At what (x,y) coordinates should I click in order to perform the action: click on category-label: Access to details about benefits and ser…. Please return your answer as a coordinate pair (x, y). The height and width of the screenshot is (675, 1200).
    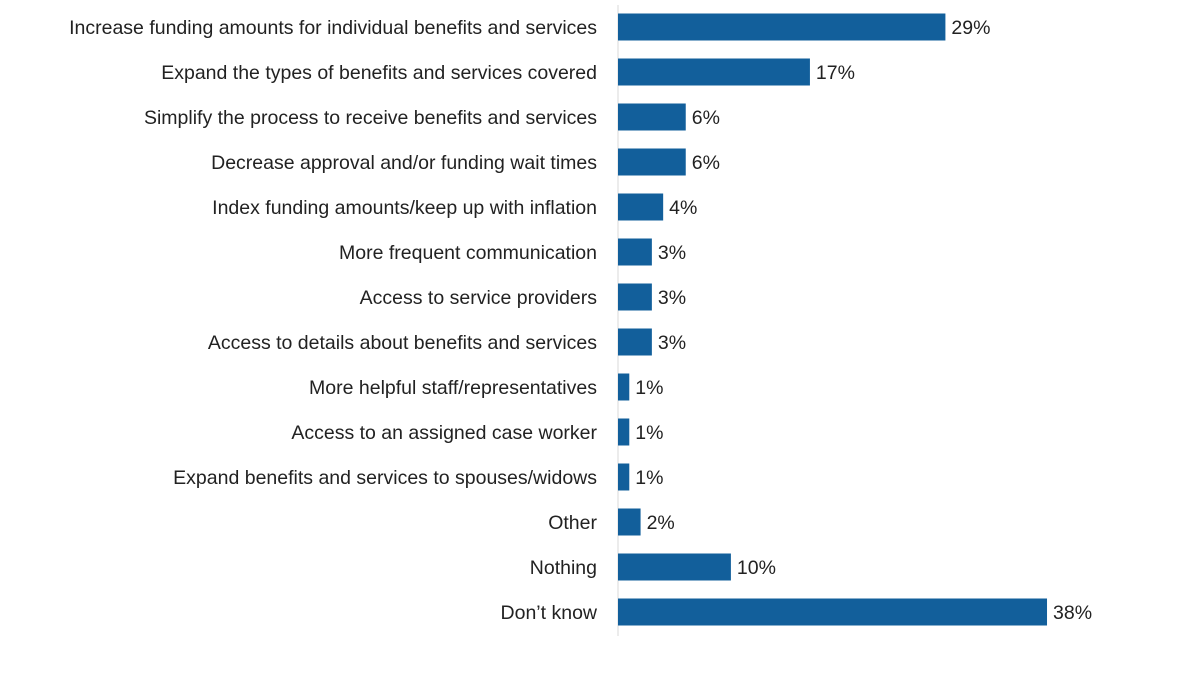
    Looking at the image, I should click on (402, 343).